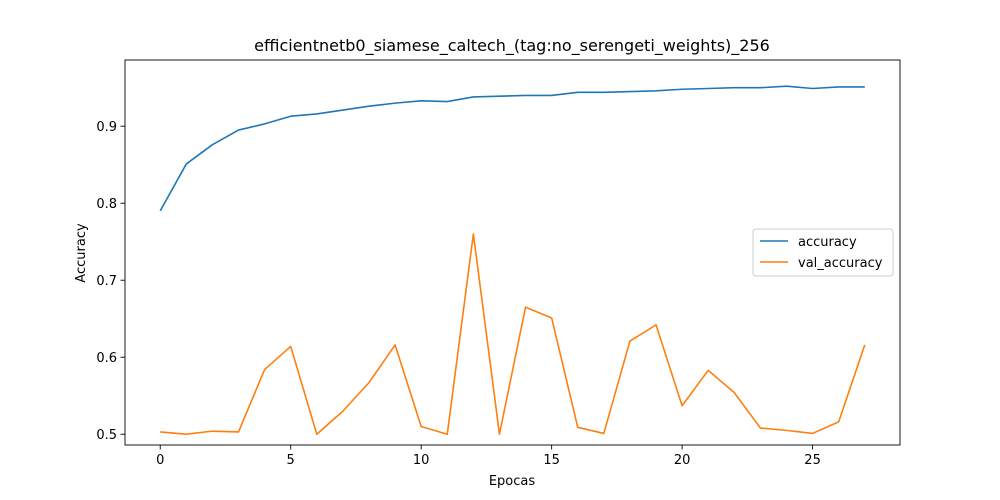  Describe the element at coordinates (81, 253) in the screenshot. I see `y-axis-label: Accuracy` at that location.